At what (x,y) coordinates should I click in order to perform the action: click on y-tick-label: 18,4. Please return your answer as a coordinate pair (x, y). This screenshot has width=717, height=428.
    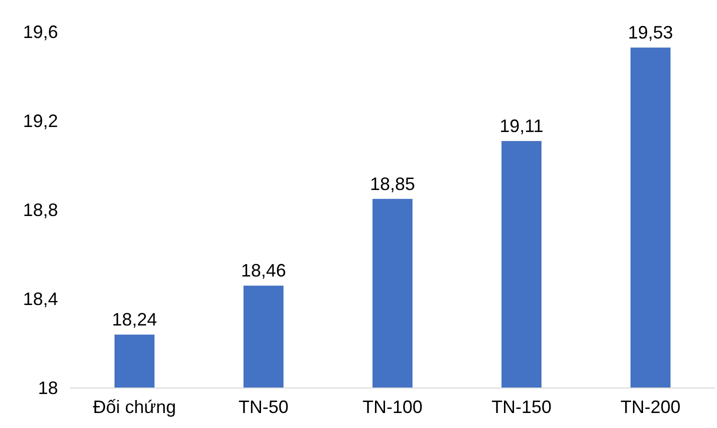
    Looking at the image, I should click on (40, 298).